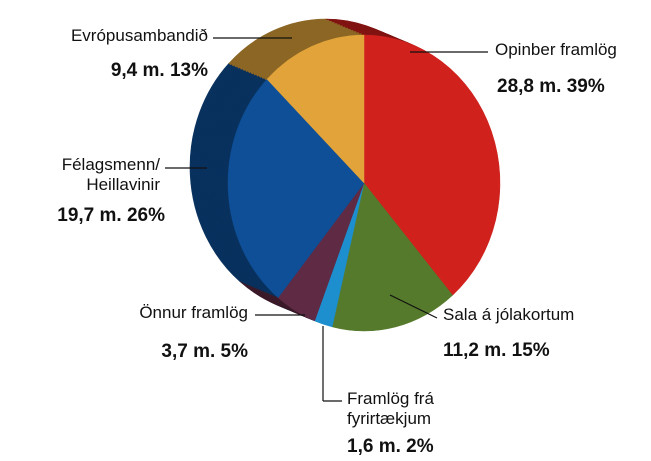 This screenshot has width=651, height=461. What do you see at coordinates (111, 215) in the screenshot?
I see `value-label: 19,7 m. 26%` at bounding box center [111, 215].